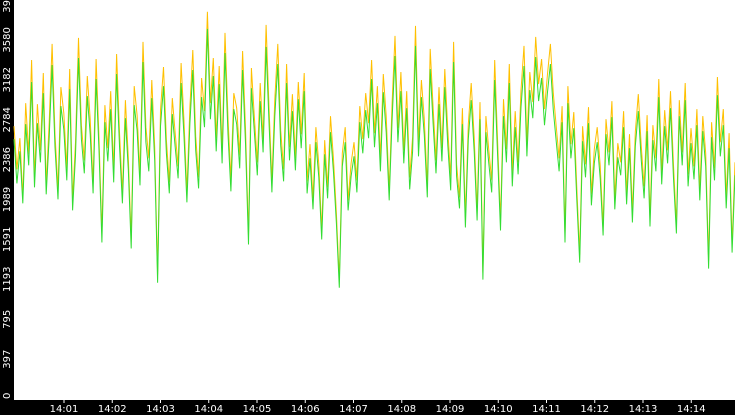 Image resolution: width=735 pixels, height=415 pixels. What do you see at coordinates (112, 409) in the screenshot?
I see `x-tick-label: 14:02` at bounding box center [112, 409].